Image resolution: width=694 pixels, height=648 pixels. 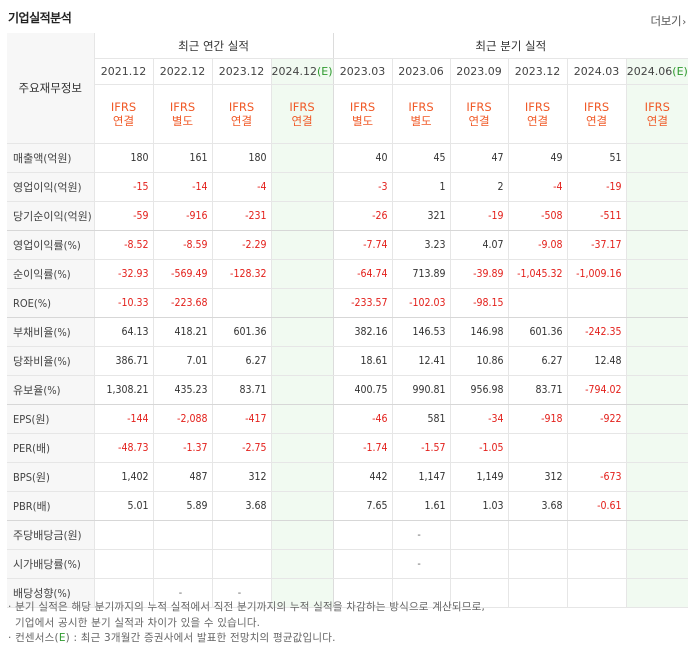 I want to click on period-header: 2024.06(E), so click(x=657, y=71).